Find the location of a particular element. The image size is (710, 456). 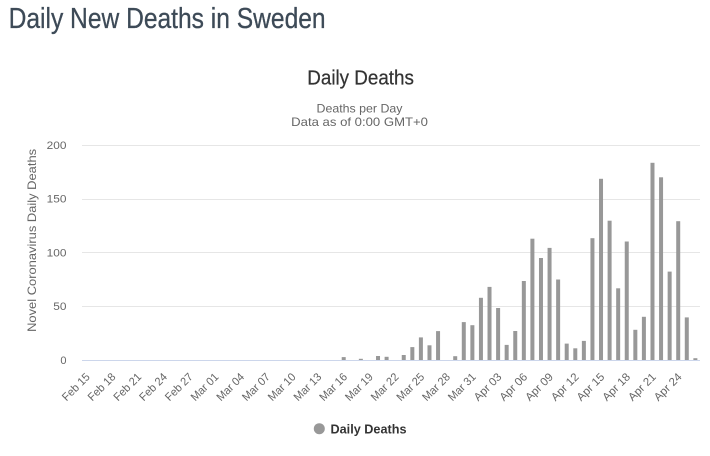

svg-text: Daily New Deaths in Sweden is located at coordinates (167, 19).